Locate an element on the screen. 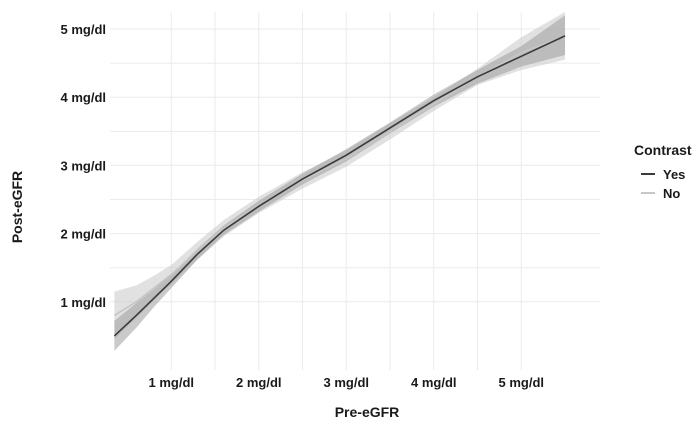 Image resolution: width=697 pixels, height=423 pixels. legend-label-no: No is located at coordinates (671, 193).